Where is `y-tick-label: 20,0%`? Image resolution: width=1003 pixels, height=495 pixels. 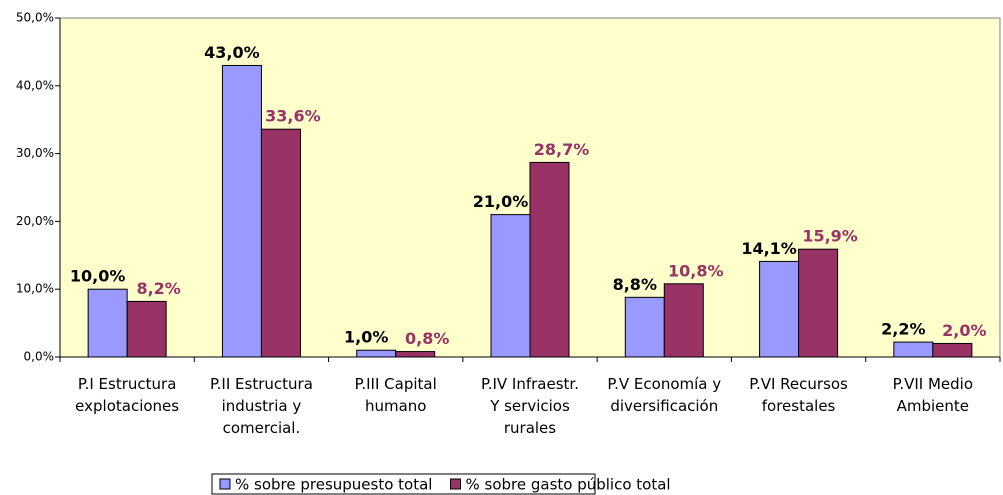 y-tick-label: 20,0% is located at coordinates (35, 221).